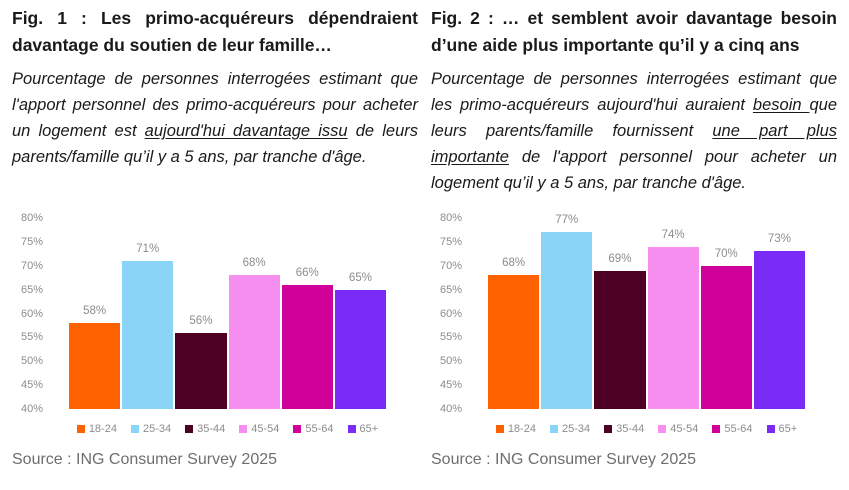  I want to click on legend-label: 25-34, so click(157, 429).